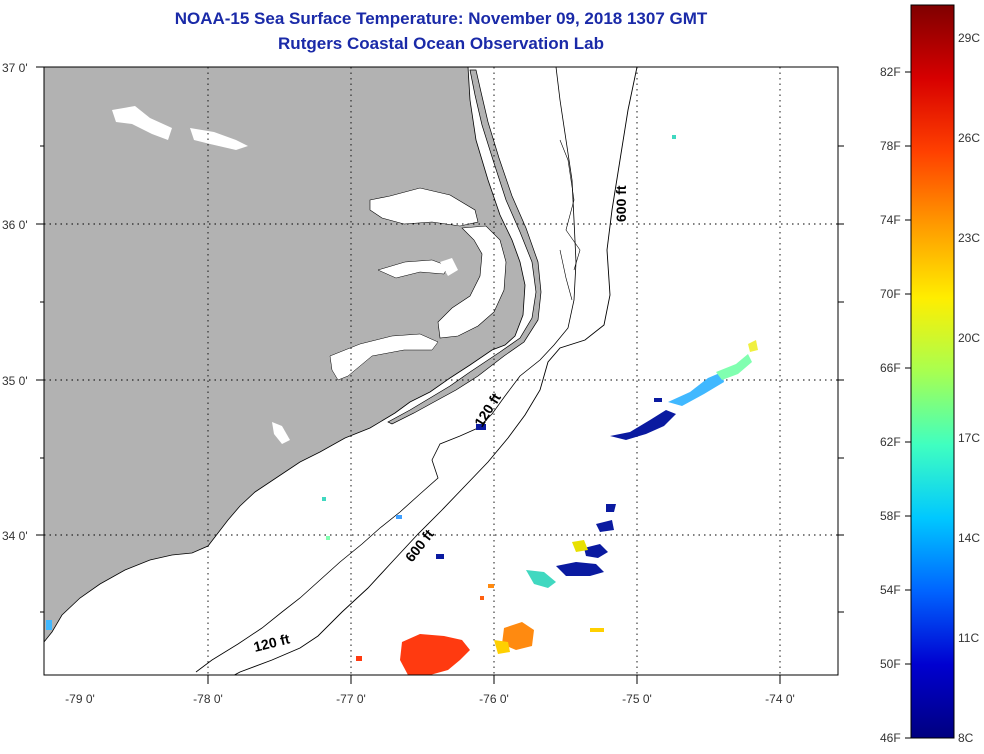 This screenshot has height=754, width=984. Describe the element at coordinates (208, 699) in the screenshot. I see `lon-label-78: -78 0'` at that location.